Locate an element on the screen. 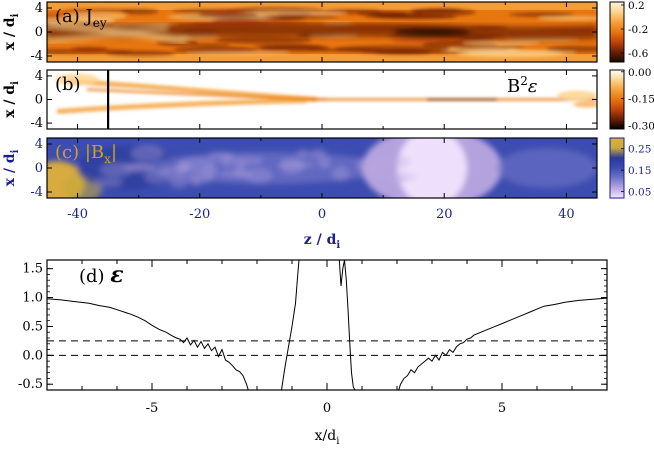 This screenshot has height=450, width=654. heatmap-c is located at coordinates (322, 168).